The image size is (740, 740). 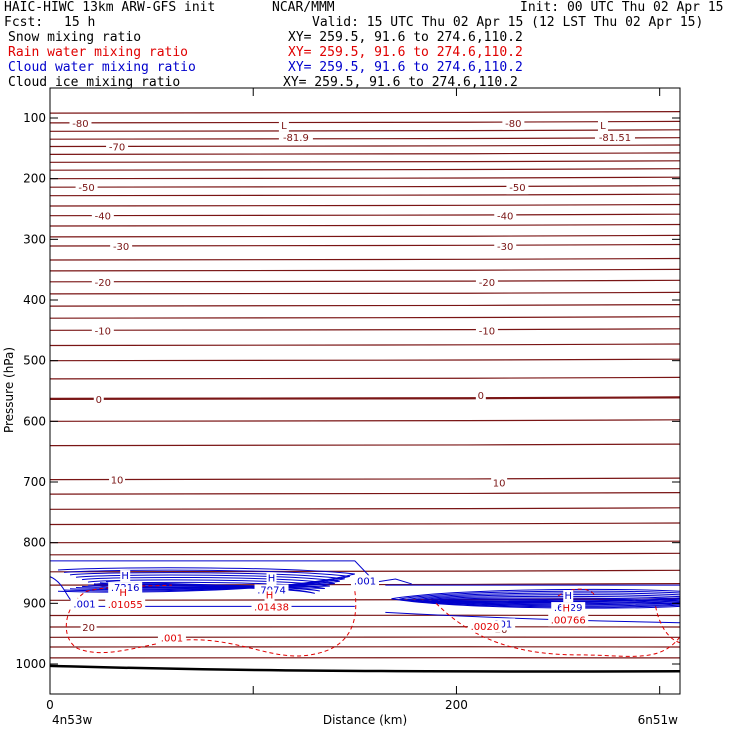 What do you see at coordinates (405, 37) in the screenshot?
I see `field-xy-snow: XY= 259.5, 91.6 to 274.6,110.2` at bounding box center [405, 37].